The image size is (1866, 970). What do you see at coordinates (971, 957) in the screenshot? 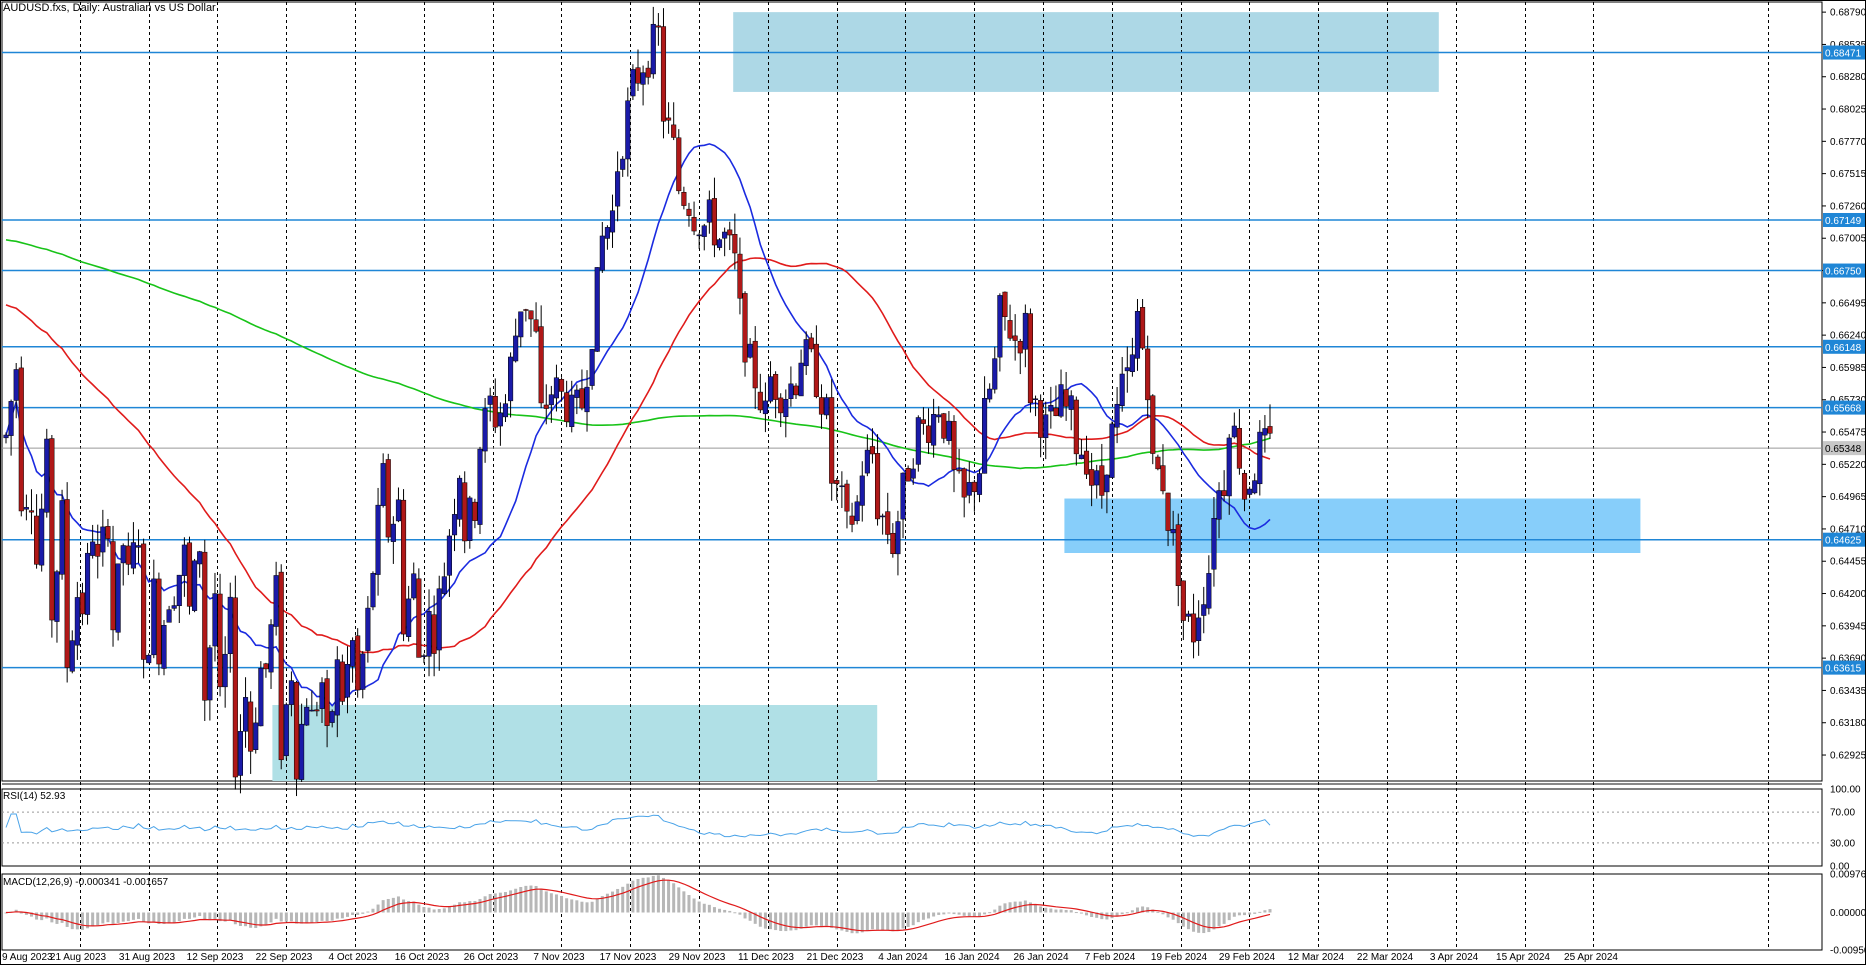
I see `x-tick-label: 16 Jan 2024` at bounding box center [971, 957].